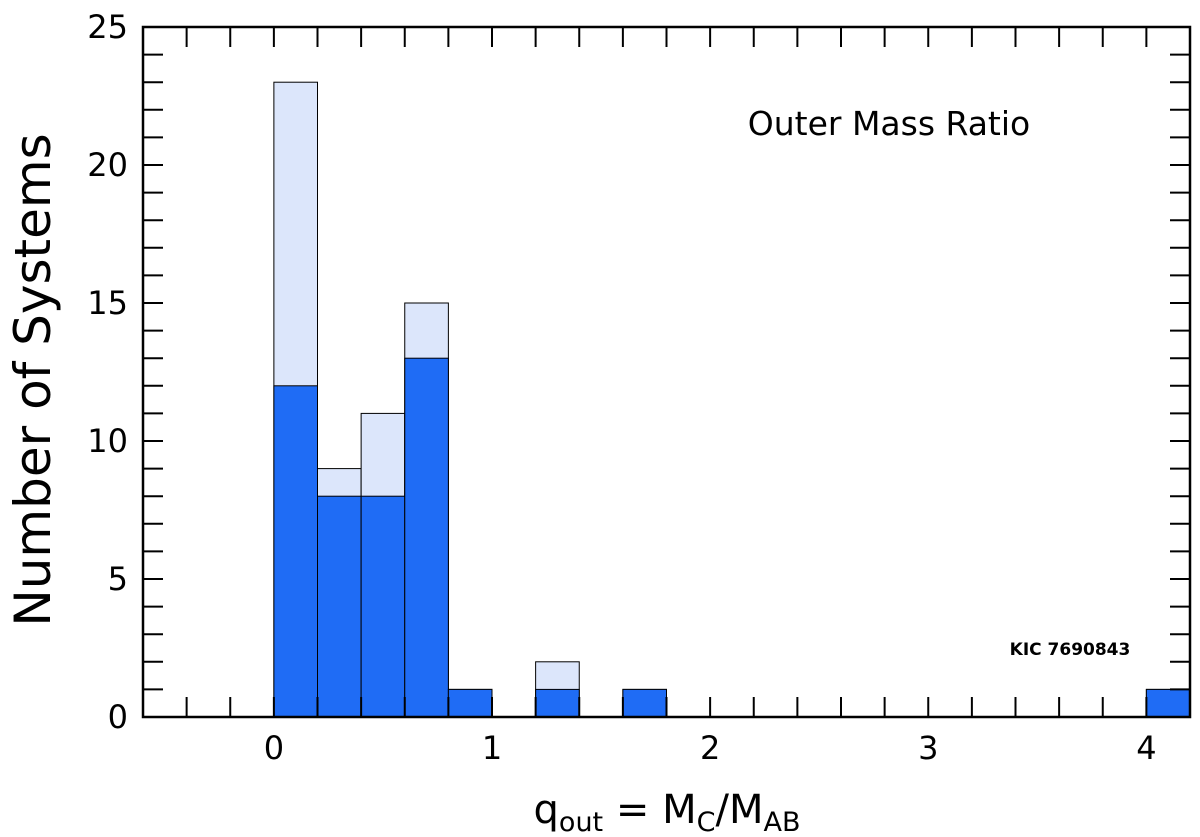 The image size is (1200, 837). Describe the element at coordinates (33, 379) in the screenshot. I see `y-axis-label: Number of Systems` at that location.